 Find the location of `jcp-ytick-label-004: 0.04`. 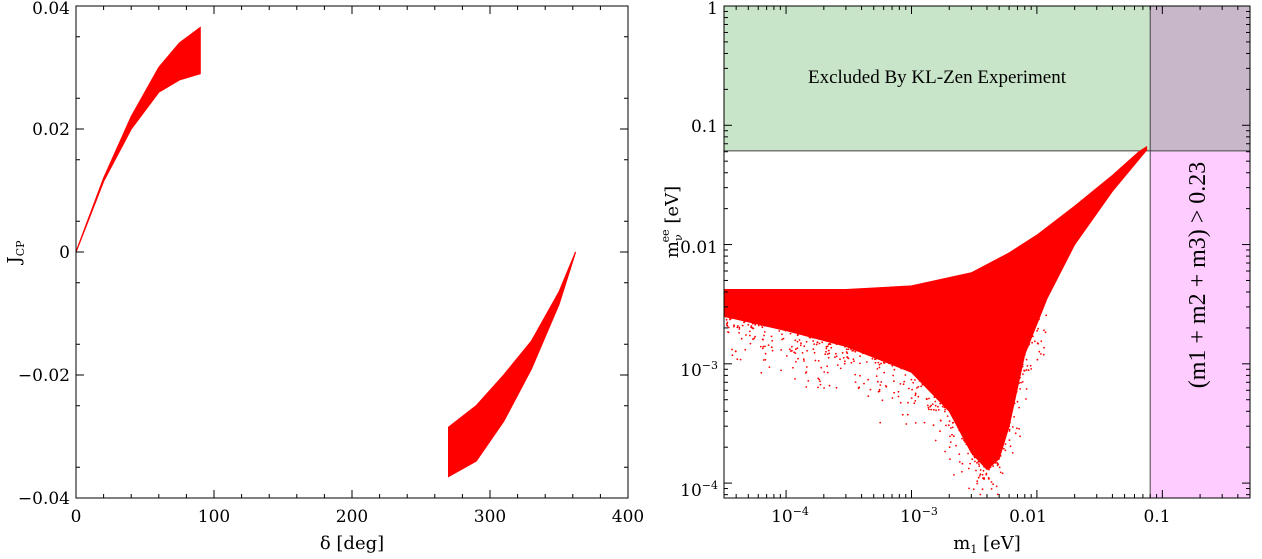

jcp-ytick-label-004: 0.04 is located at coordinates (51, 9).